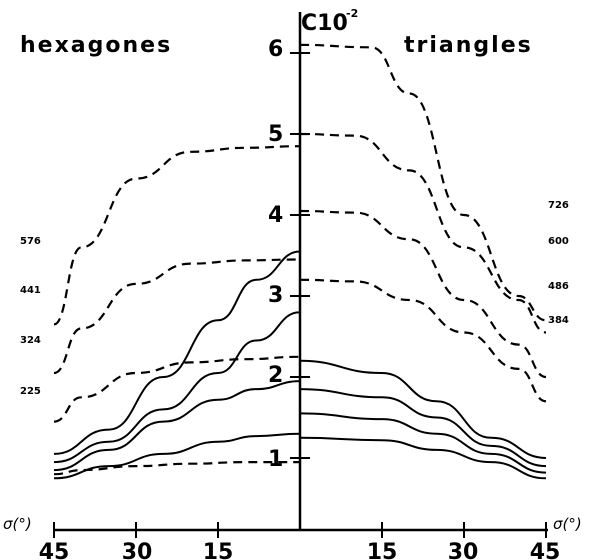 This screenshot has width=601, height=560. I want to click on x-tick-label-right-30: 30, so click(463, 550).